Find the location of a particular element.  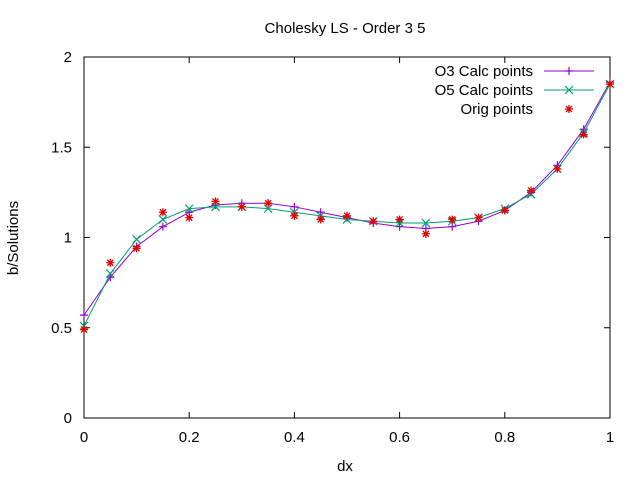

x-tick-label: 0.4 is located at coordinates (294, 437).